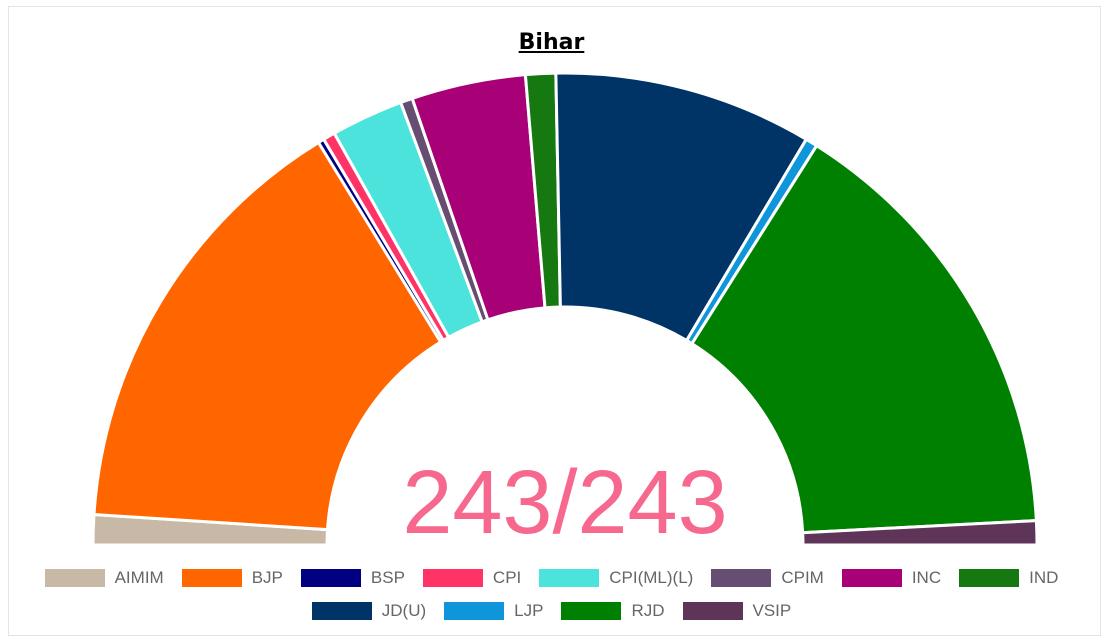 The image size is (1103, 638). Describe the element at coordinates (387, 577) in the screenshot. I see `legend-label: BSP` at that location.